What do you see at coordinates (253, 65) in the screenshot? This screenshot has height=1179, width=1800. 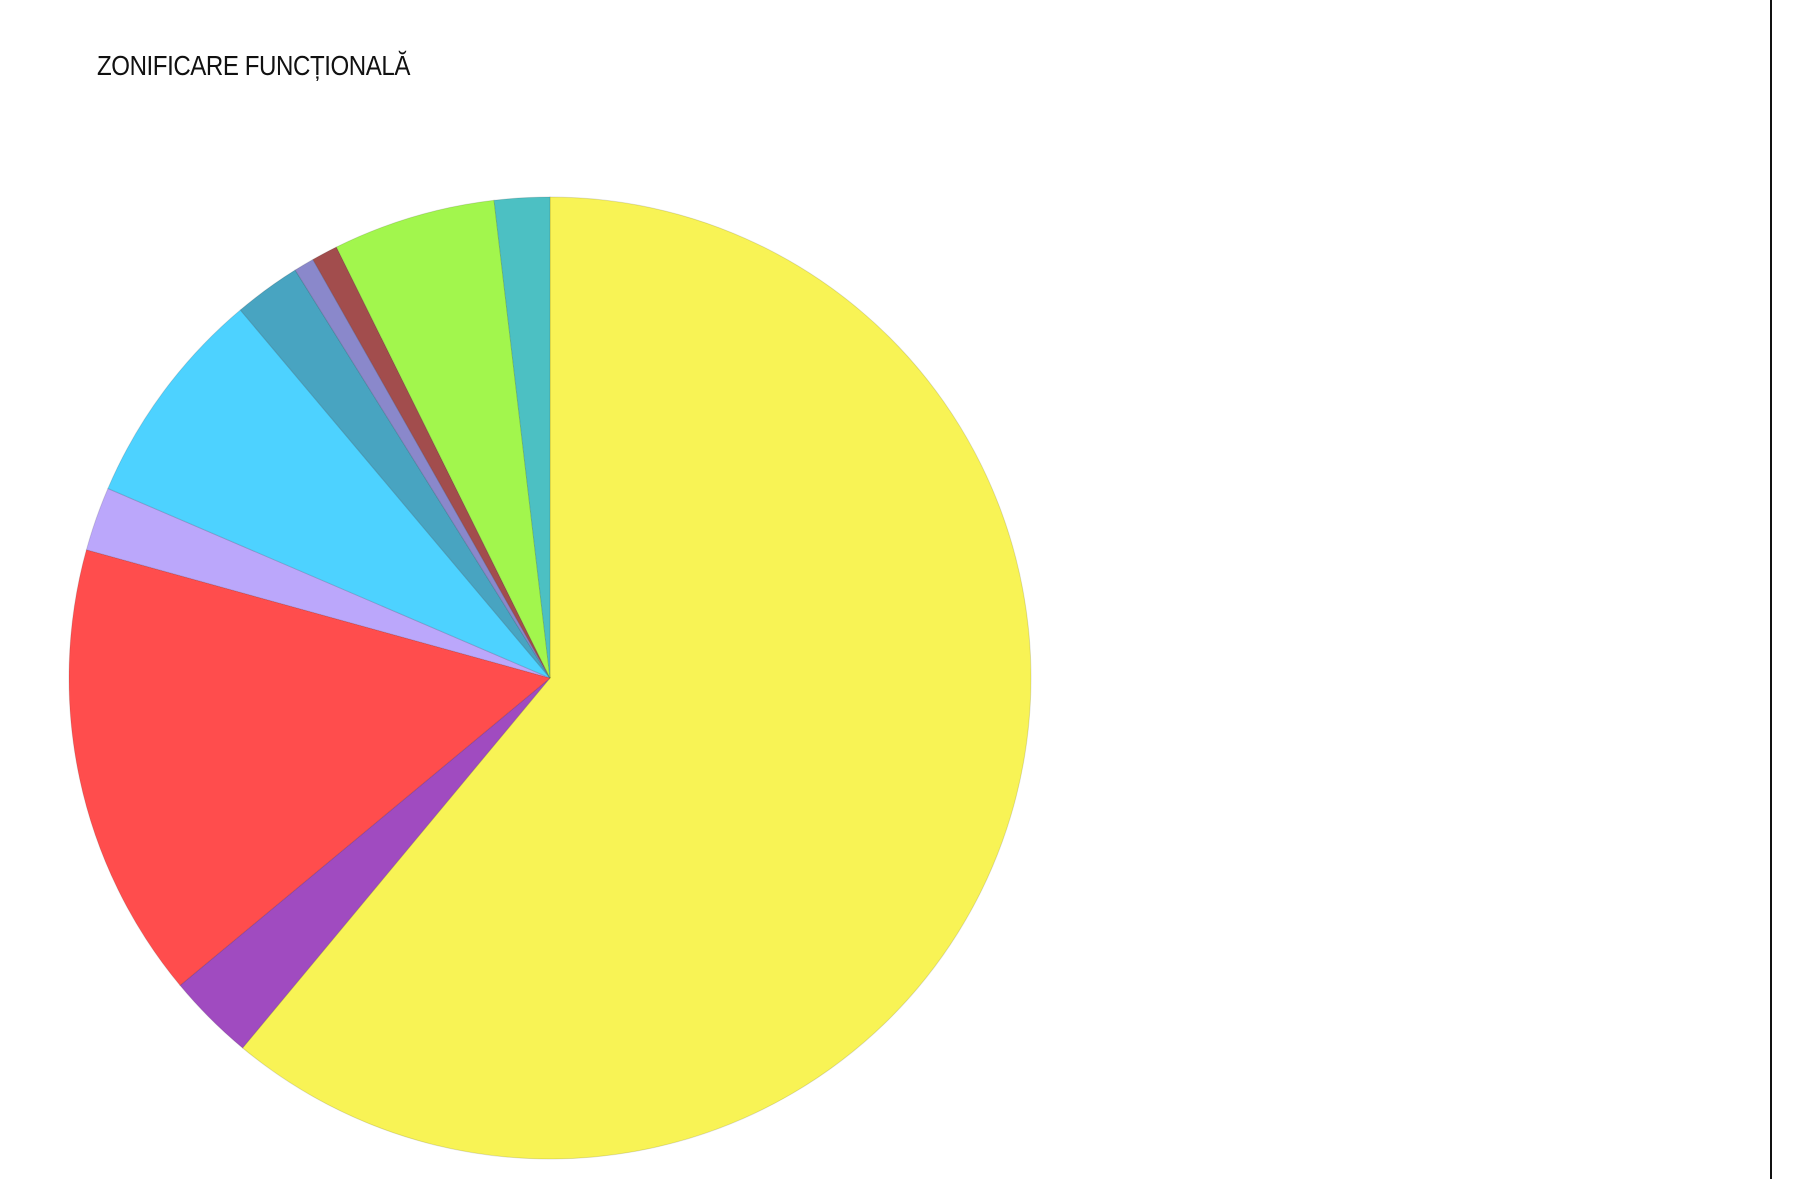 I see `chart-title: ZONIFICARE FUNCȚIONALĂ` at bounding box center [253, 65].